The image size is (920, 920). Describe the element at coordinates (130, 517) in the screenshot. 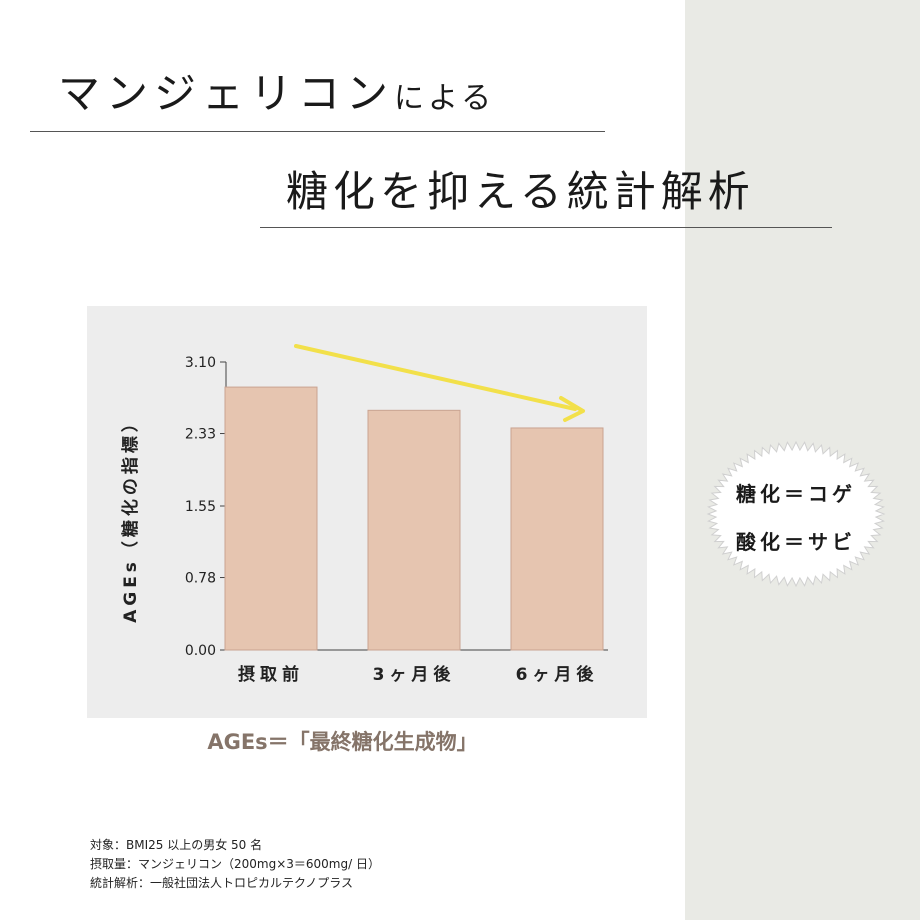

I see `y-axis-label: AGEs（糖化の指標）` at that location.